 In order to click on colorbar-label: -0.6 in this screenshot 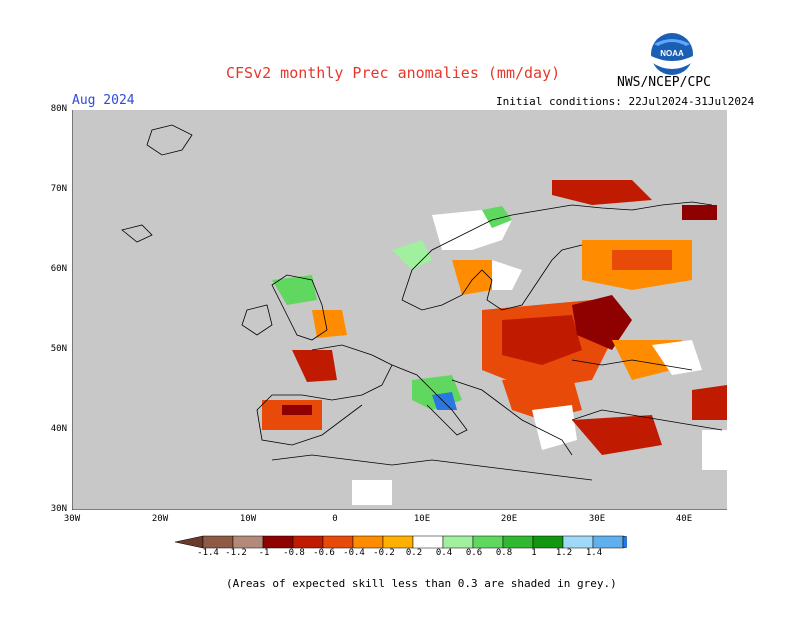, I will do `click(324, 553)`.